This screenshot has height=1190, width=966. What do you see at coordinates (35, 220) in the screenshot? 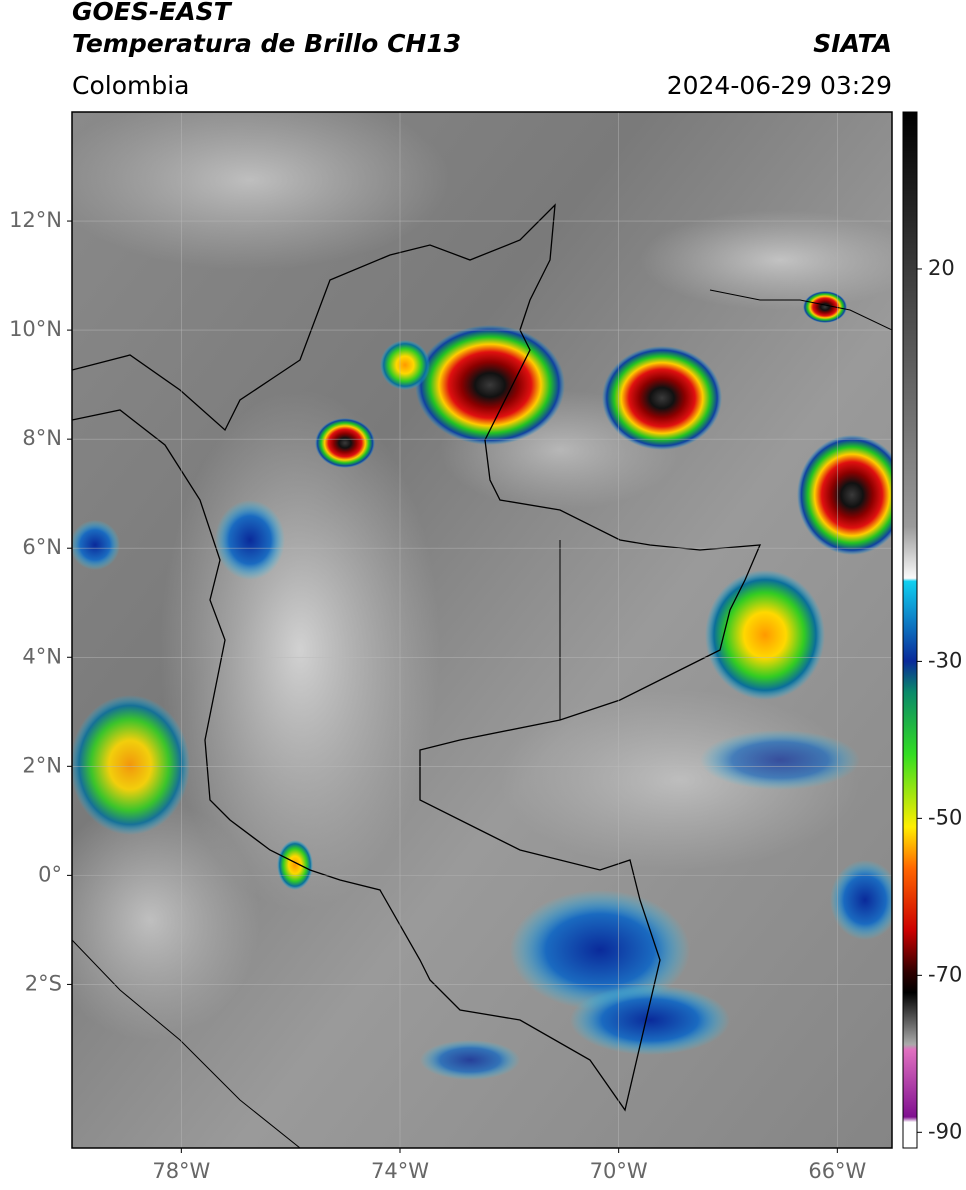
I see `lat-tick-label: 12°N` at bounding box center [35, 220].